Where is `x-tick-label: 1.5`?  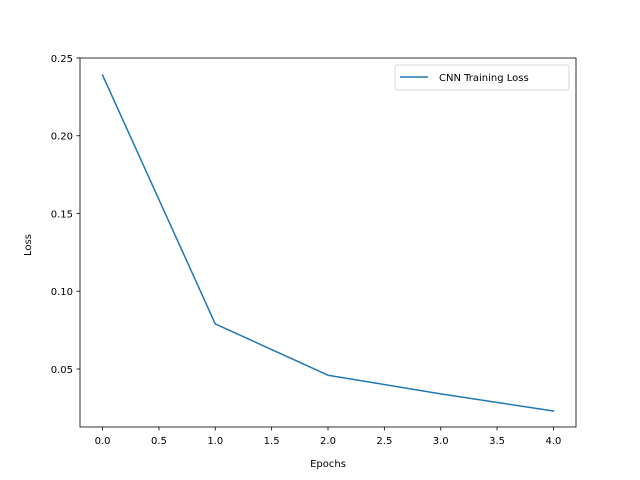 x-tick-label: 1.5 is located at coordinates (272, 441).